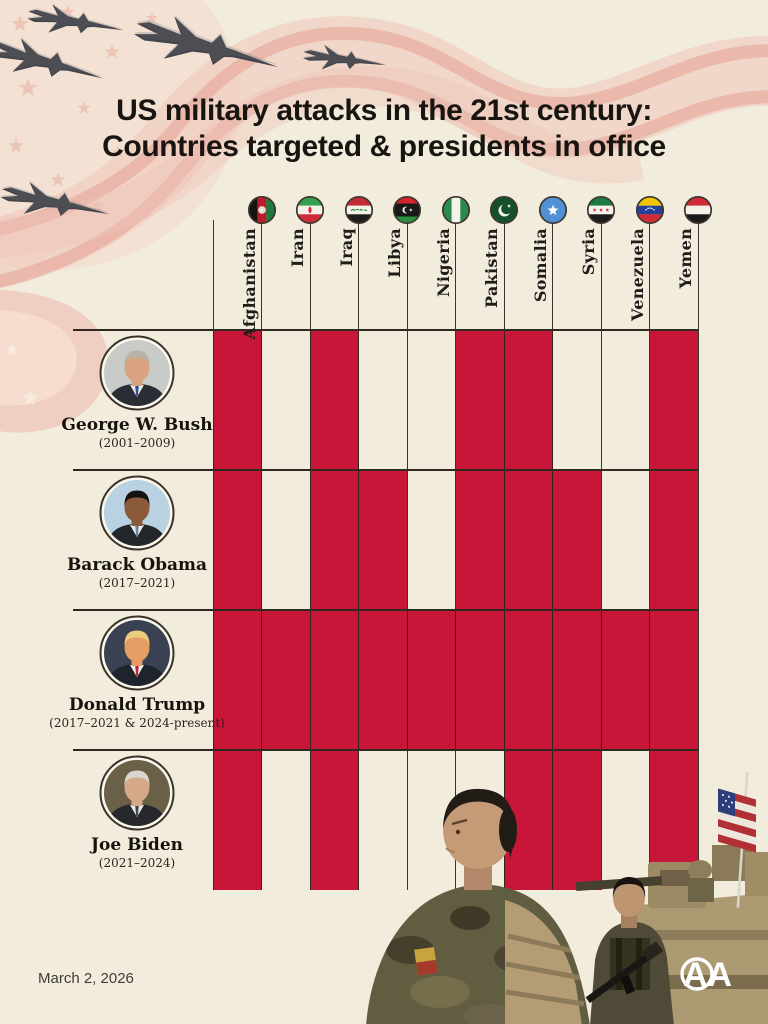  I want to click on president-name: Barack Obama, so click(137, 565).